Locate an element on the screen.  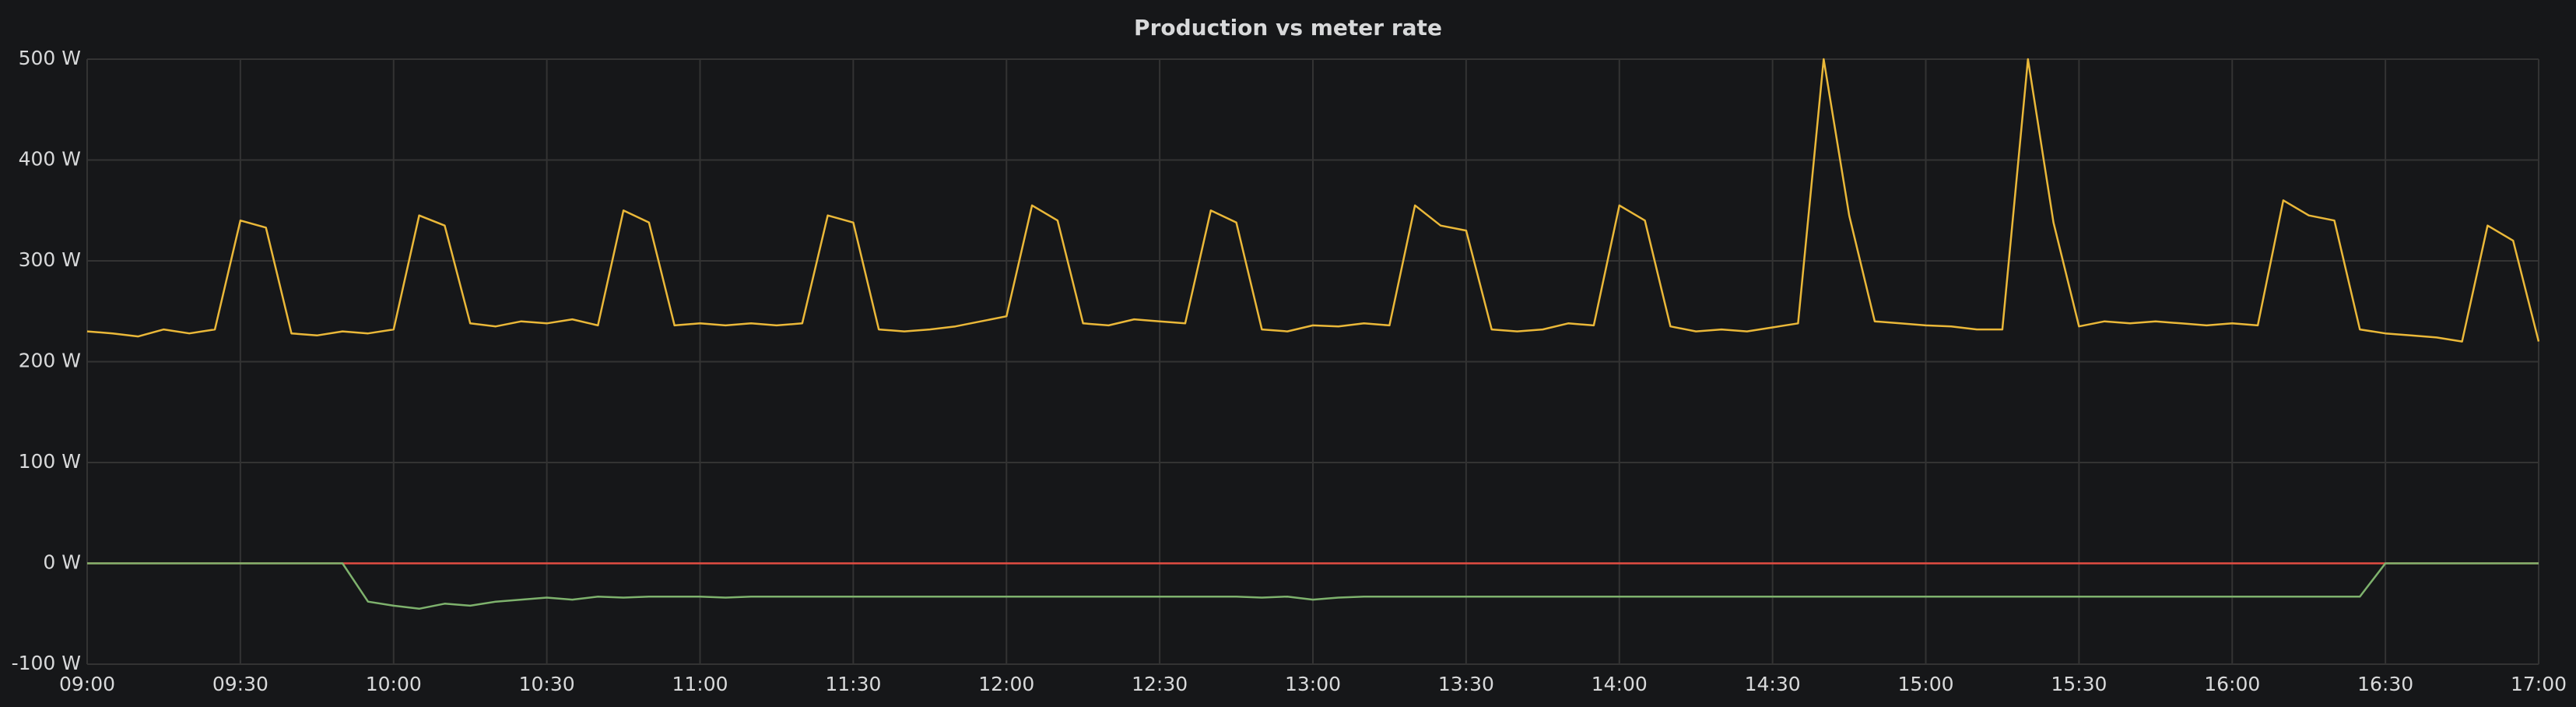
x-tick-label: 15:30 is located at coordinates (2079, 684).